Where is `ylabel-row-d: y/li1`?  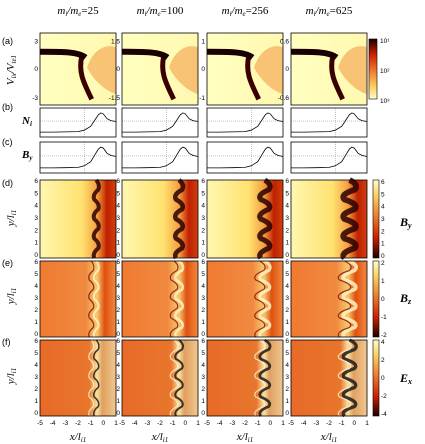 ylabel-row-d: y/li1 is located at coordinates (11, 218).